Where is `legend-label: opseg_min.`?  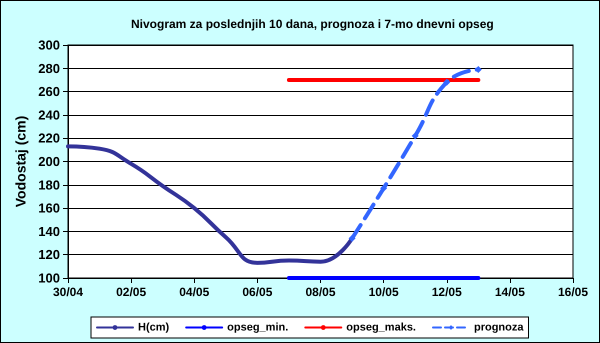 legend-label: opseg_min. is located at coordinates (257, 328).